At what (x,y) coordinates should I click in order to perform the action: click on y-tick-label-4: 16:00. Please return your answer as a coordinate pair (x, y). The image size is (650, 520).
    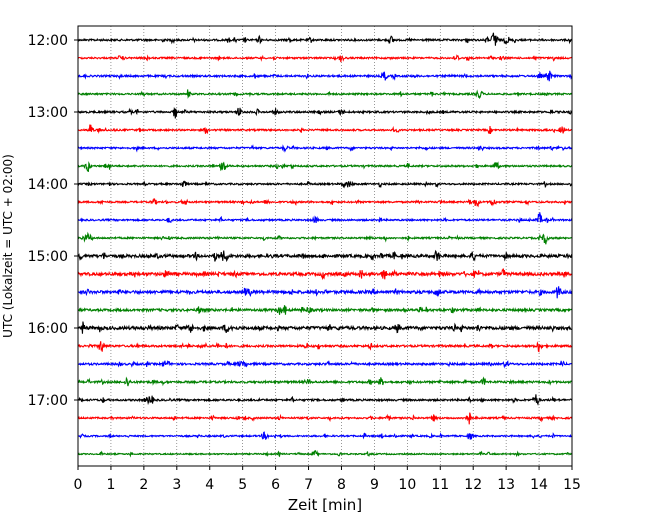
    Looking at the image, I should click on (48, 329).